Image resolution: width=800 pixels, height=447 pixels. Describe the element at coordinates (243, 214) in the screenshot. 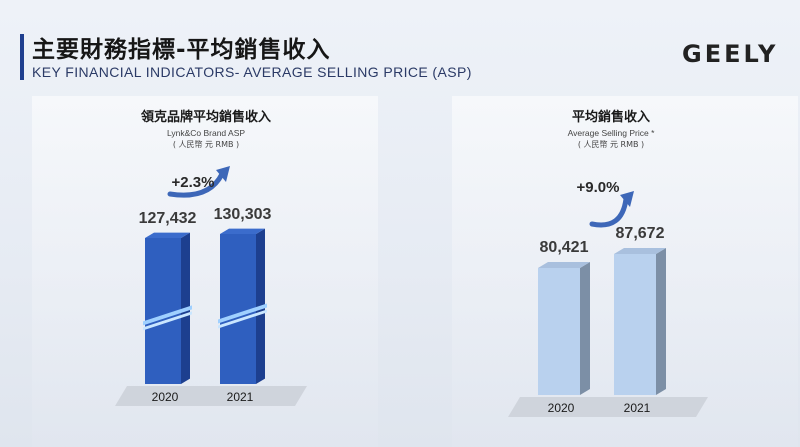

I see `chart0-value-label: 130,303` at that location.